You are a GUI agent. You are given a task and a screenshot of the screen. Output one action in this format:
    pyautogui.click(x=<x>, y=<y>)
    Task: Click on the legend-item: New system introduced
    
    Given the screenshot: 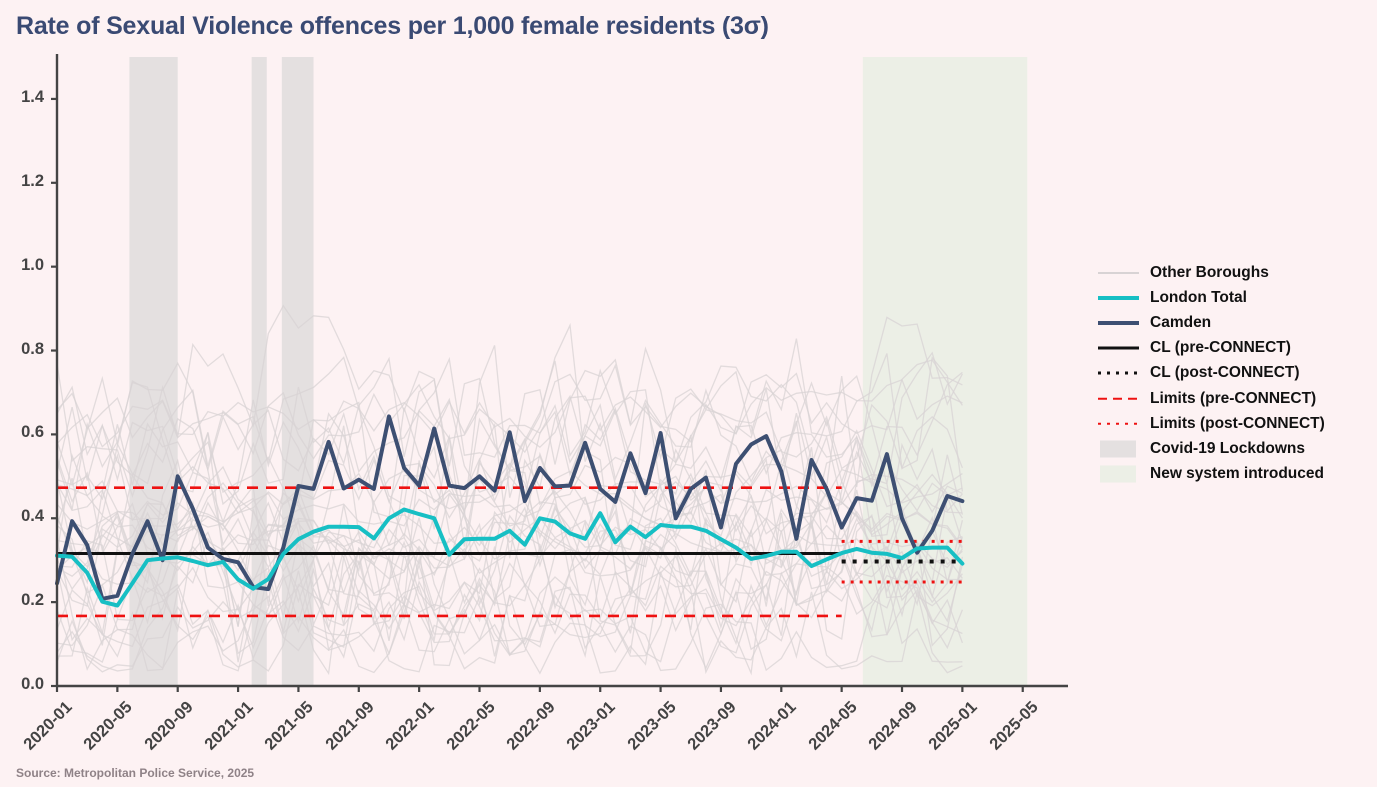 What is the action you would take?
    pyautogui.click(x=1210, y=474)
    